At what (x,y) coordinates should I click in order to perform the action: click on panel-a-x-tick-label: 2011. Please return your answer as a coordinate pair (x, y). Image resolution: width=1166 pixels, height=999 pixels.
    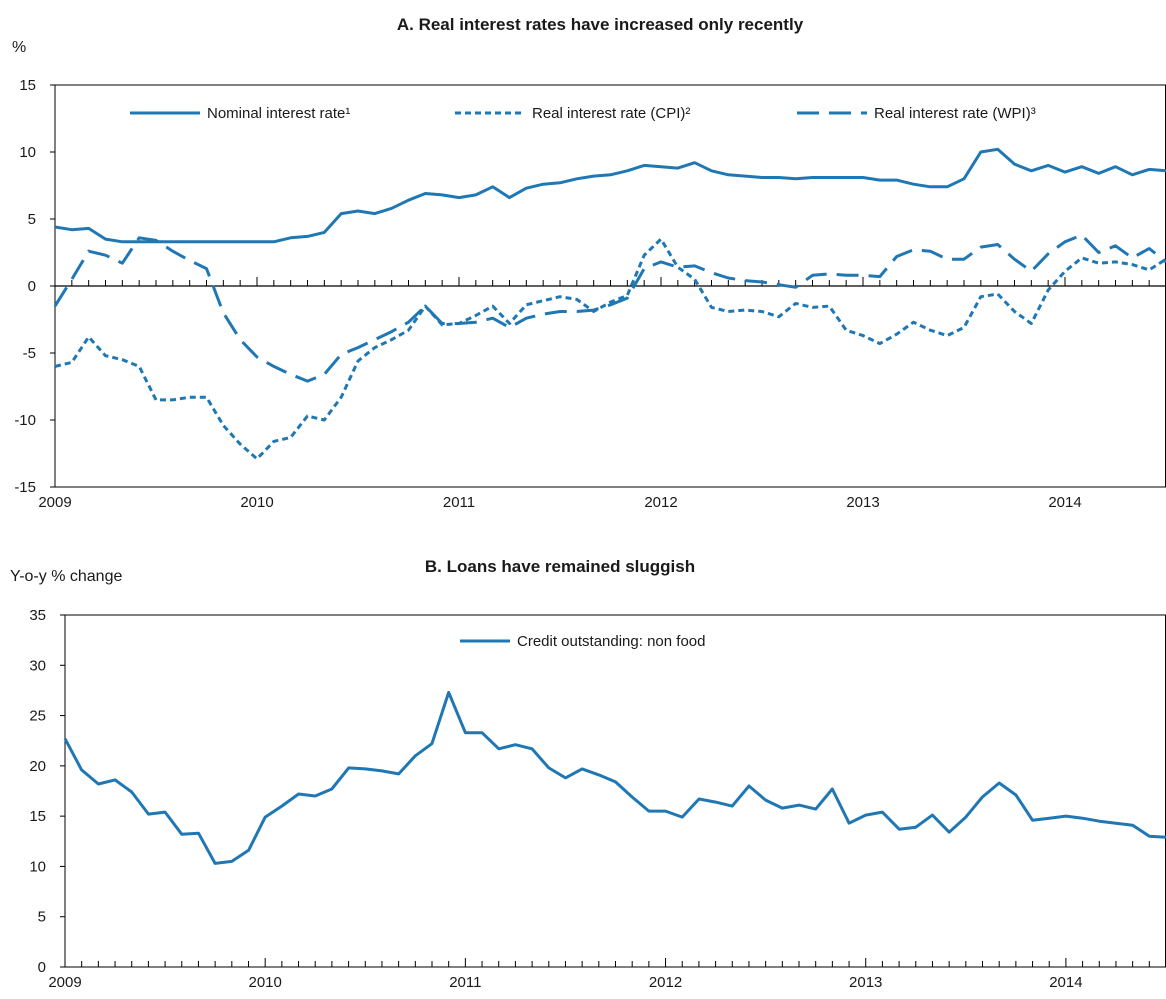
    Looking at the image, I should click on (459, 502).